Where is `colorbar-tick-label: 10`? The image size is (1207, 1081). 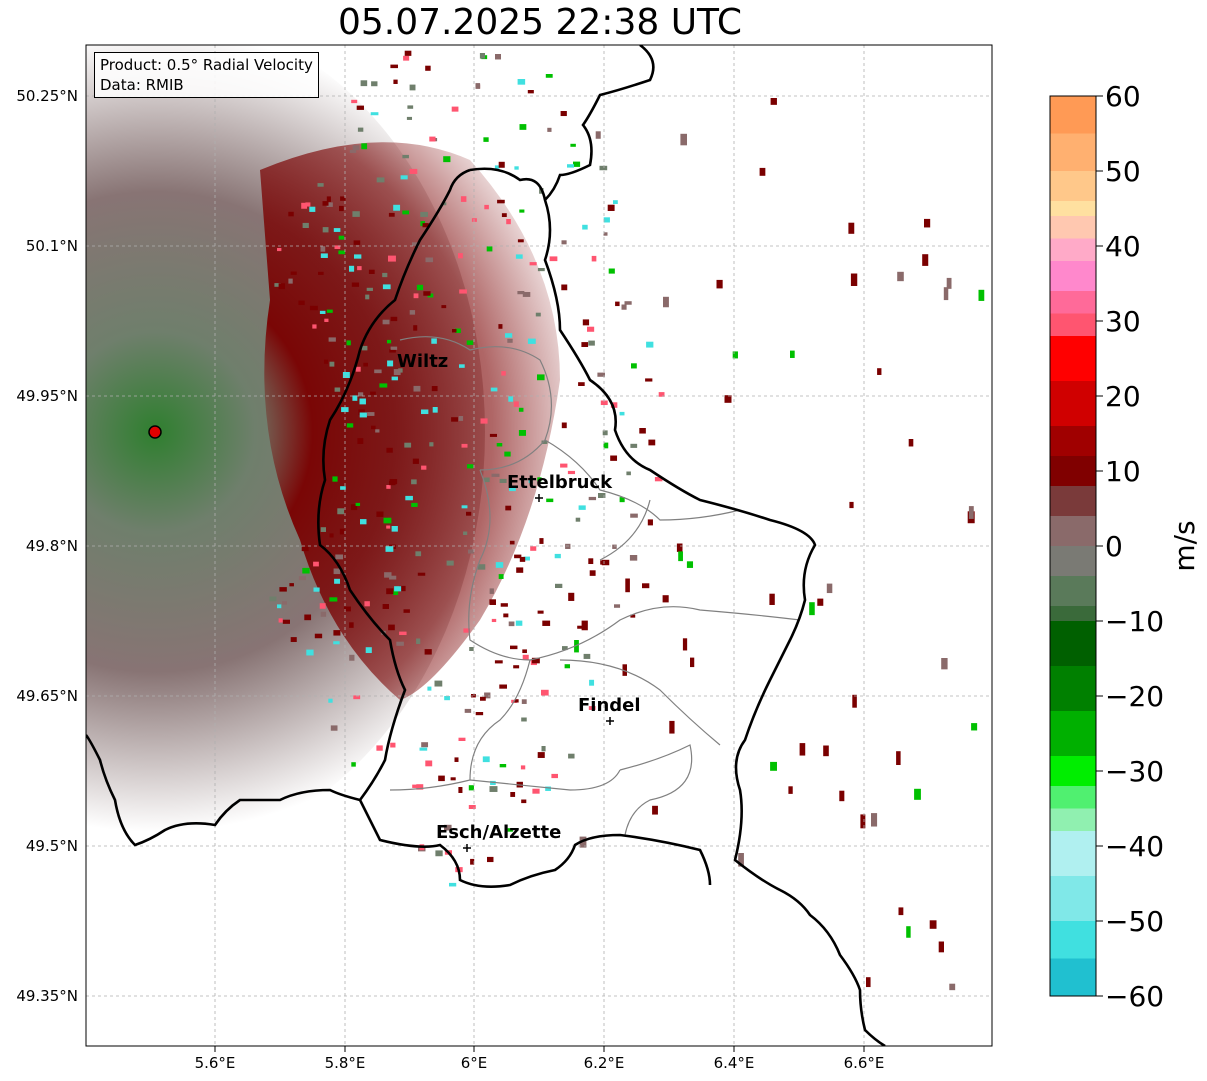
colorbar-tick-label: 10 is located at coordinates (1123, 471).